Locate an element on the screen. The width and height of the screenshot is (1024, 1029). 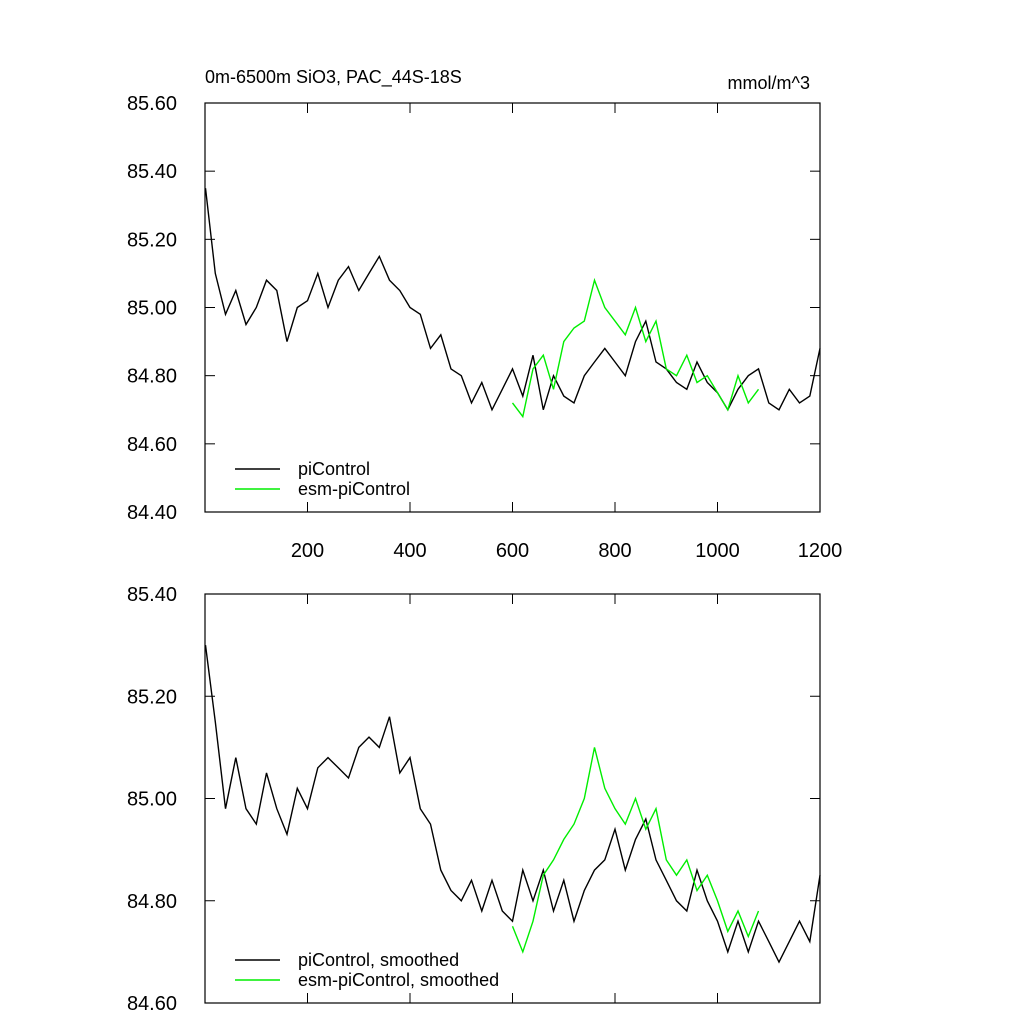
x-tick-label: 800 is located at coordinates (614, 551).